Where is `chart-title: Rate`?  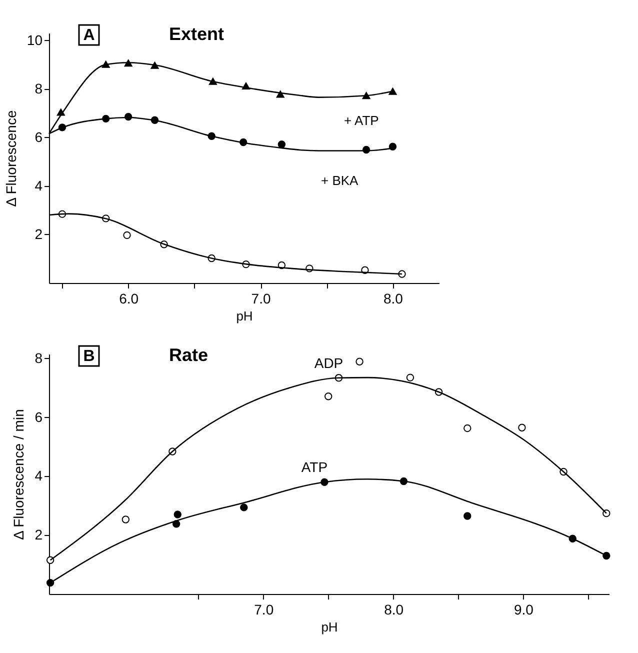 chart-title: Rate is located at coordinates (188, 355).